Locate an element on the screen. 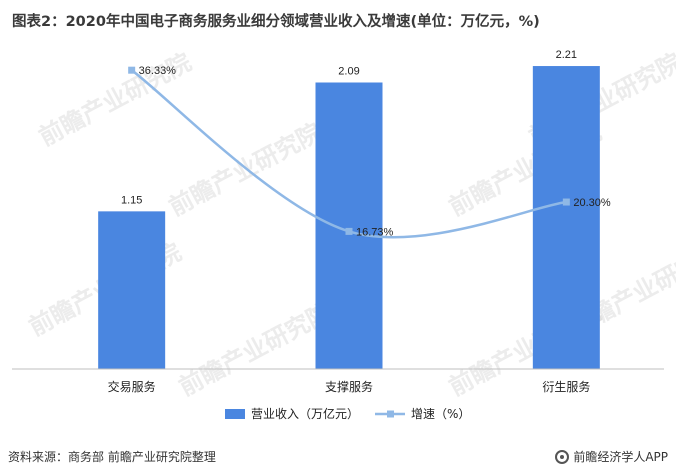 The height and width of the screenshot is (476, 676). line-value-label: 36.33% is located at coordinates (158, 71).